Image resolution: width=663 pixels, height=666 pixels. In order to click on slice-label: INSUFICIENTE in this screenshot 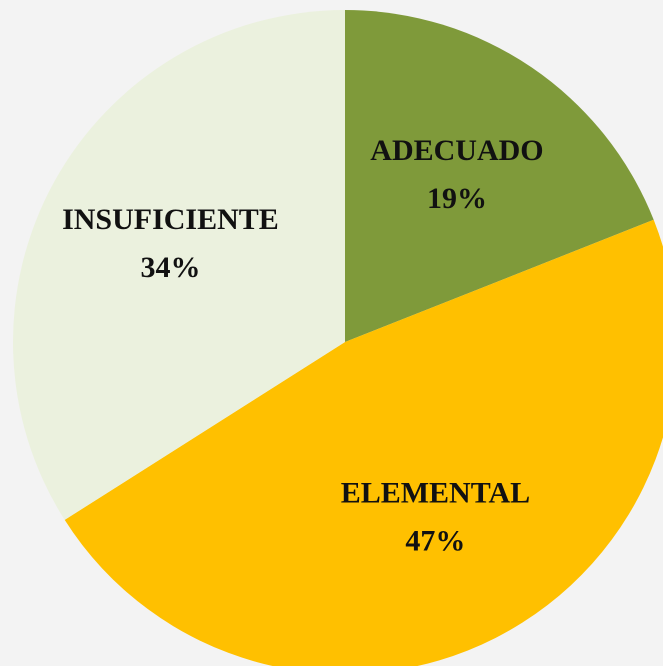, I will do `click(170, 219)`.